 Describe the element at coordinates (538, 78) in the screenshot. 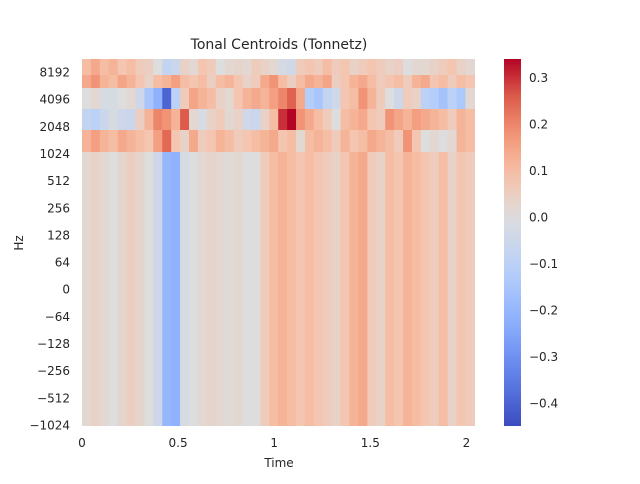

I see `colorbar-tick-label: 0.3` at that location.